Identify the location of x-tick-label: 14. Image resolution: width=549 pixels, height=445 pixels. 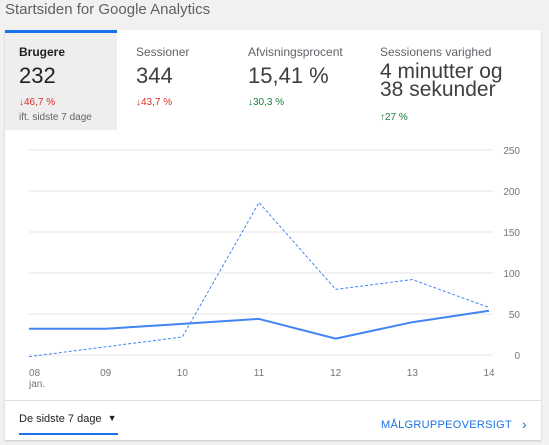
(489, 373).